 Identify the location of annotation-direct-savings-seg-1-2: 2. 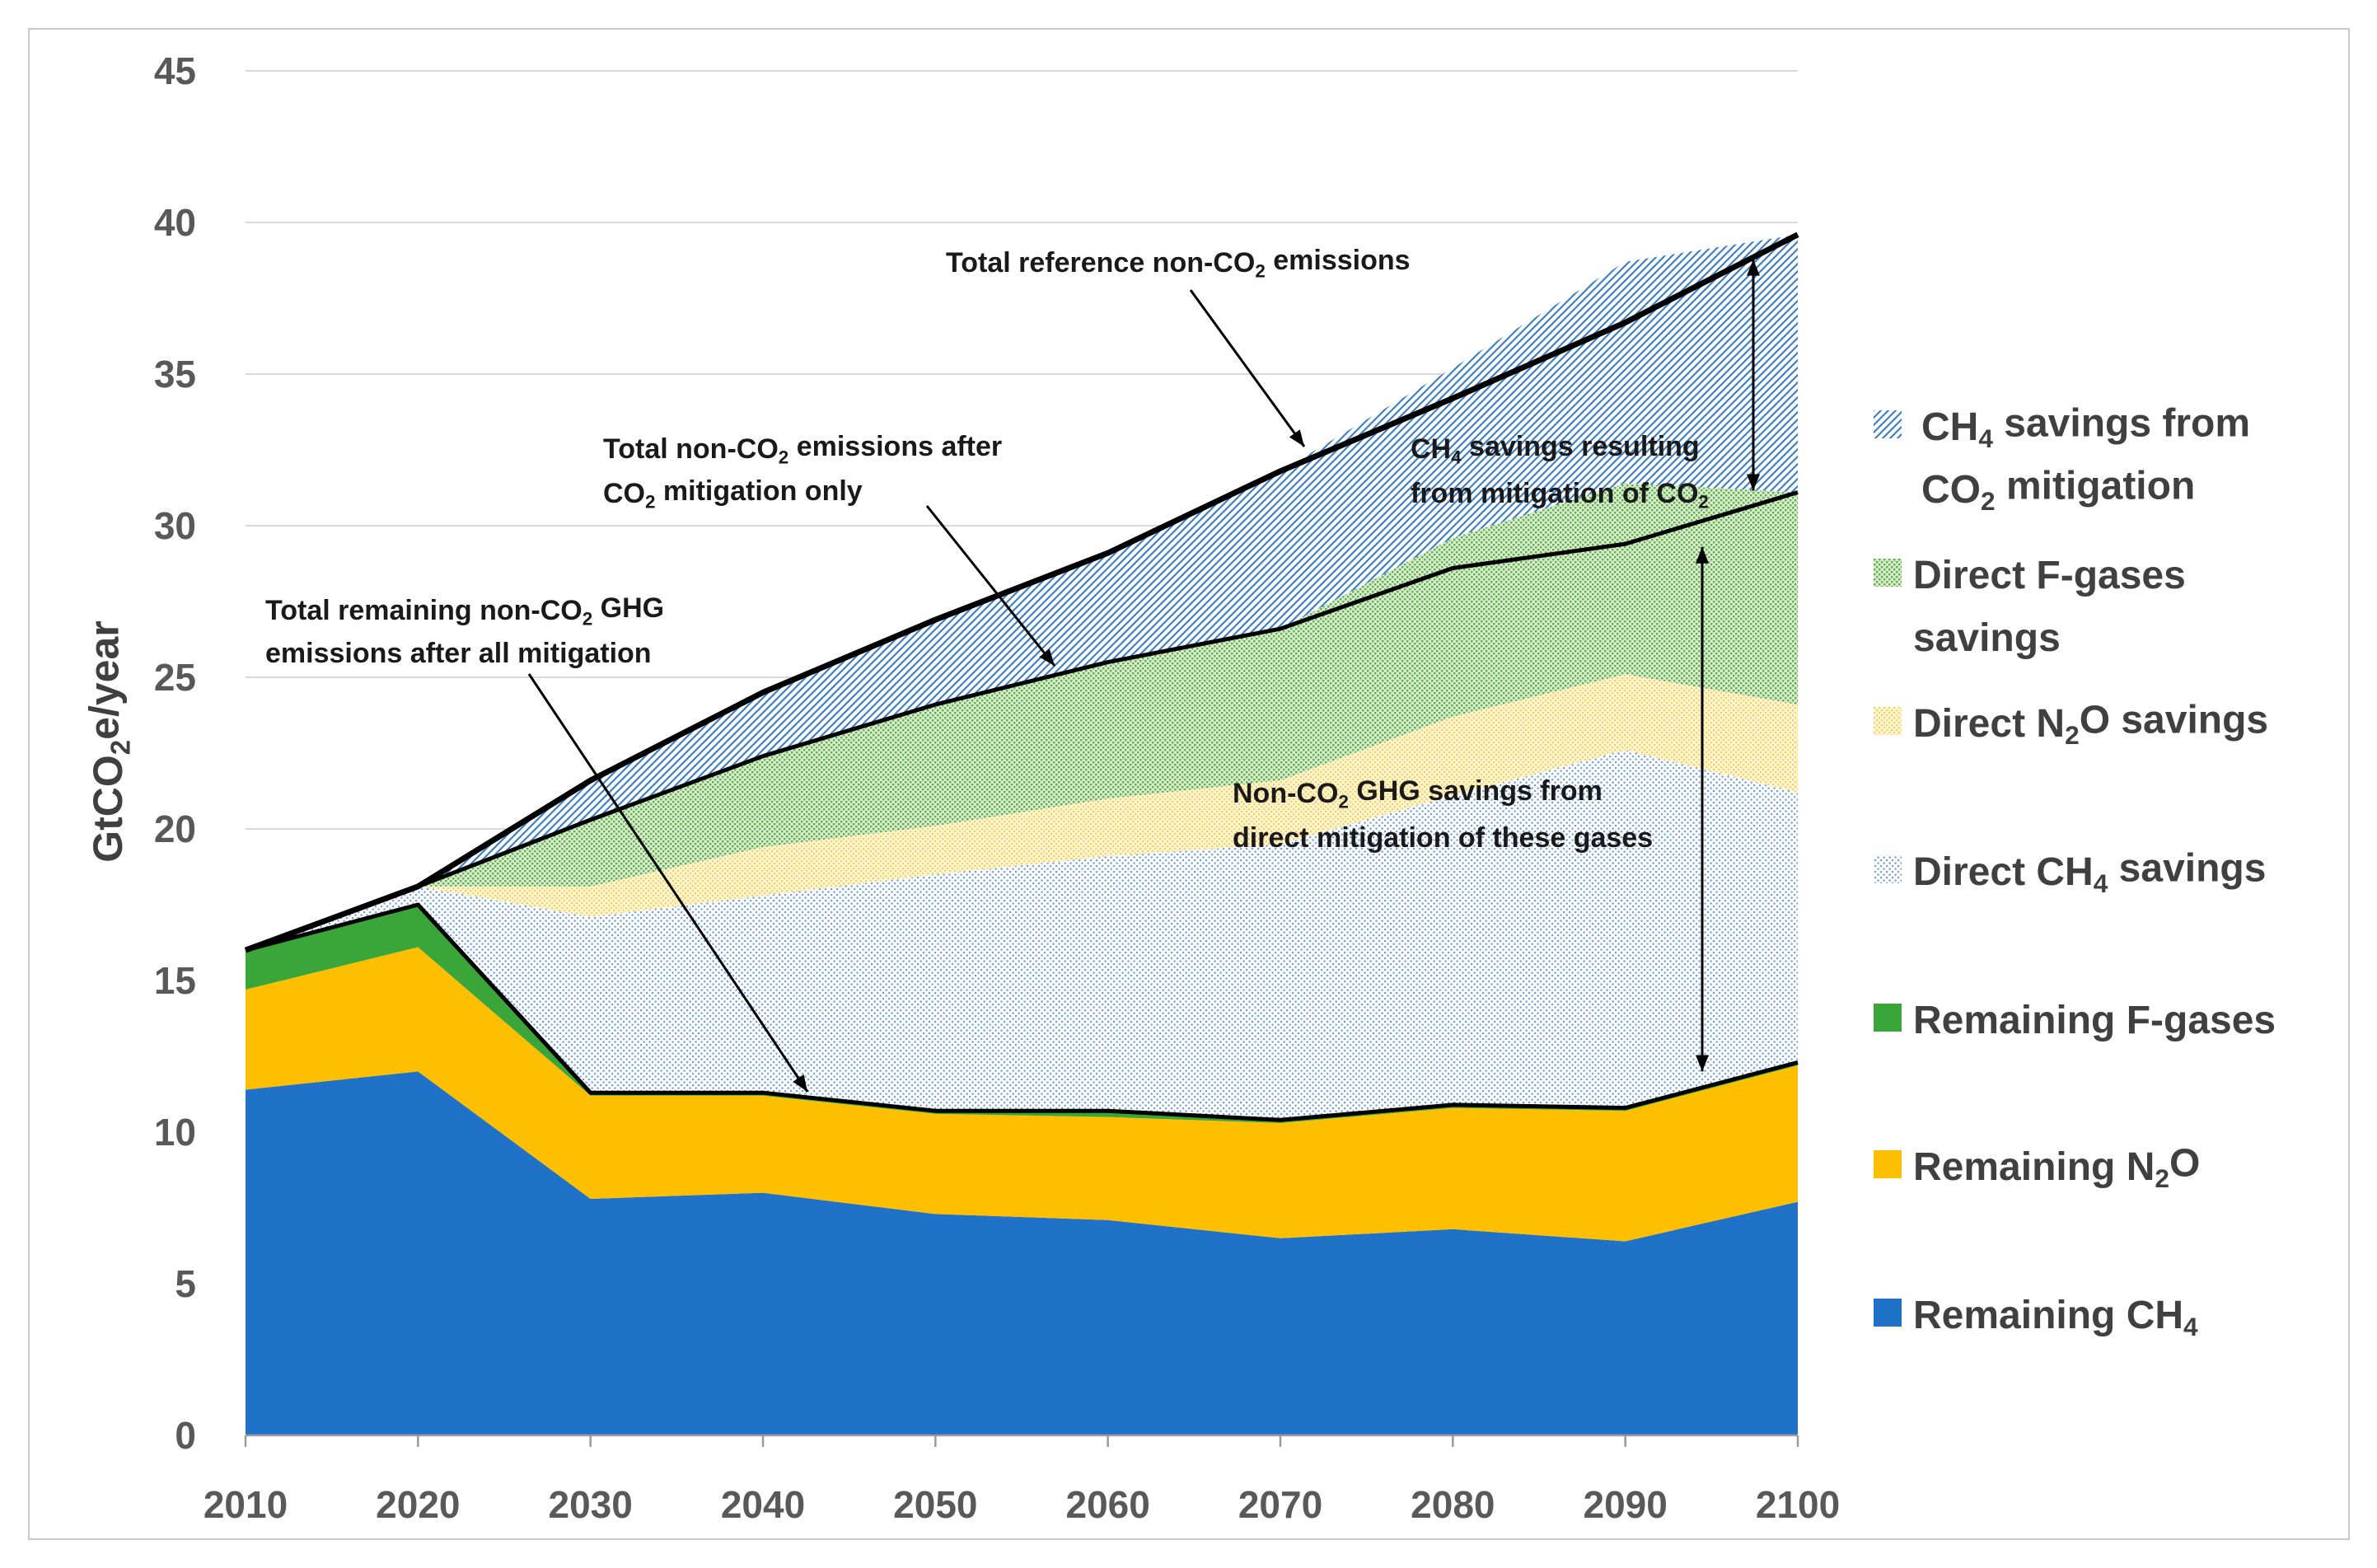
(1343, 801).